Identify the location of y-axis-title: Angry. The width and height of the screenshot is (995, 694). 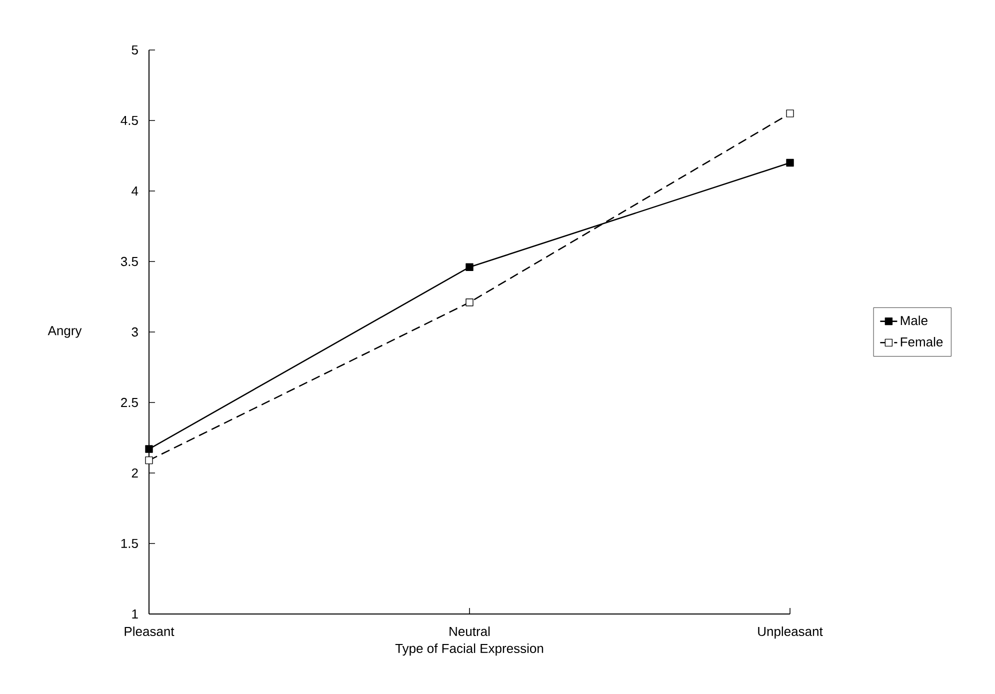
(65, 332).